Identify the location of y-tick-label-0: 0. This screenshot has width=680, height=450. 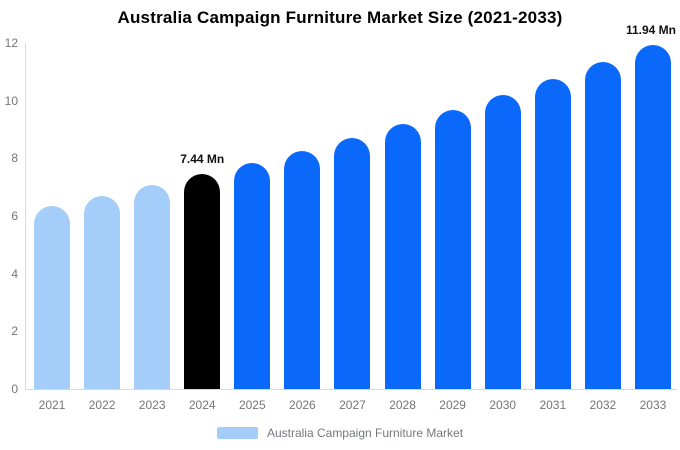
(14, 389).